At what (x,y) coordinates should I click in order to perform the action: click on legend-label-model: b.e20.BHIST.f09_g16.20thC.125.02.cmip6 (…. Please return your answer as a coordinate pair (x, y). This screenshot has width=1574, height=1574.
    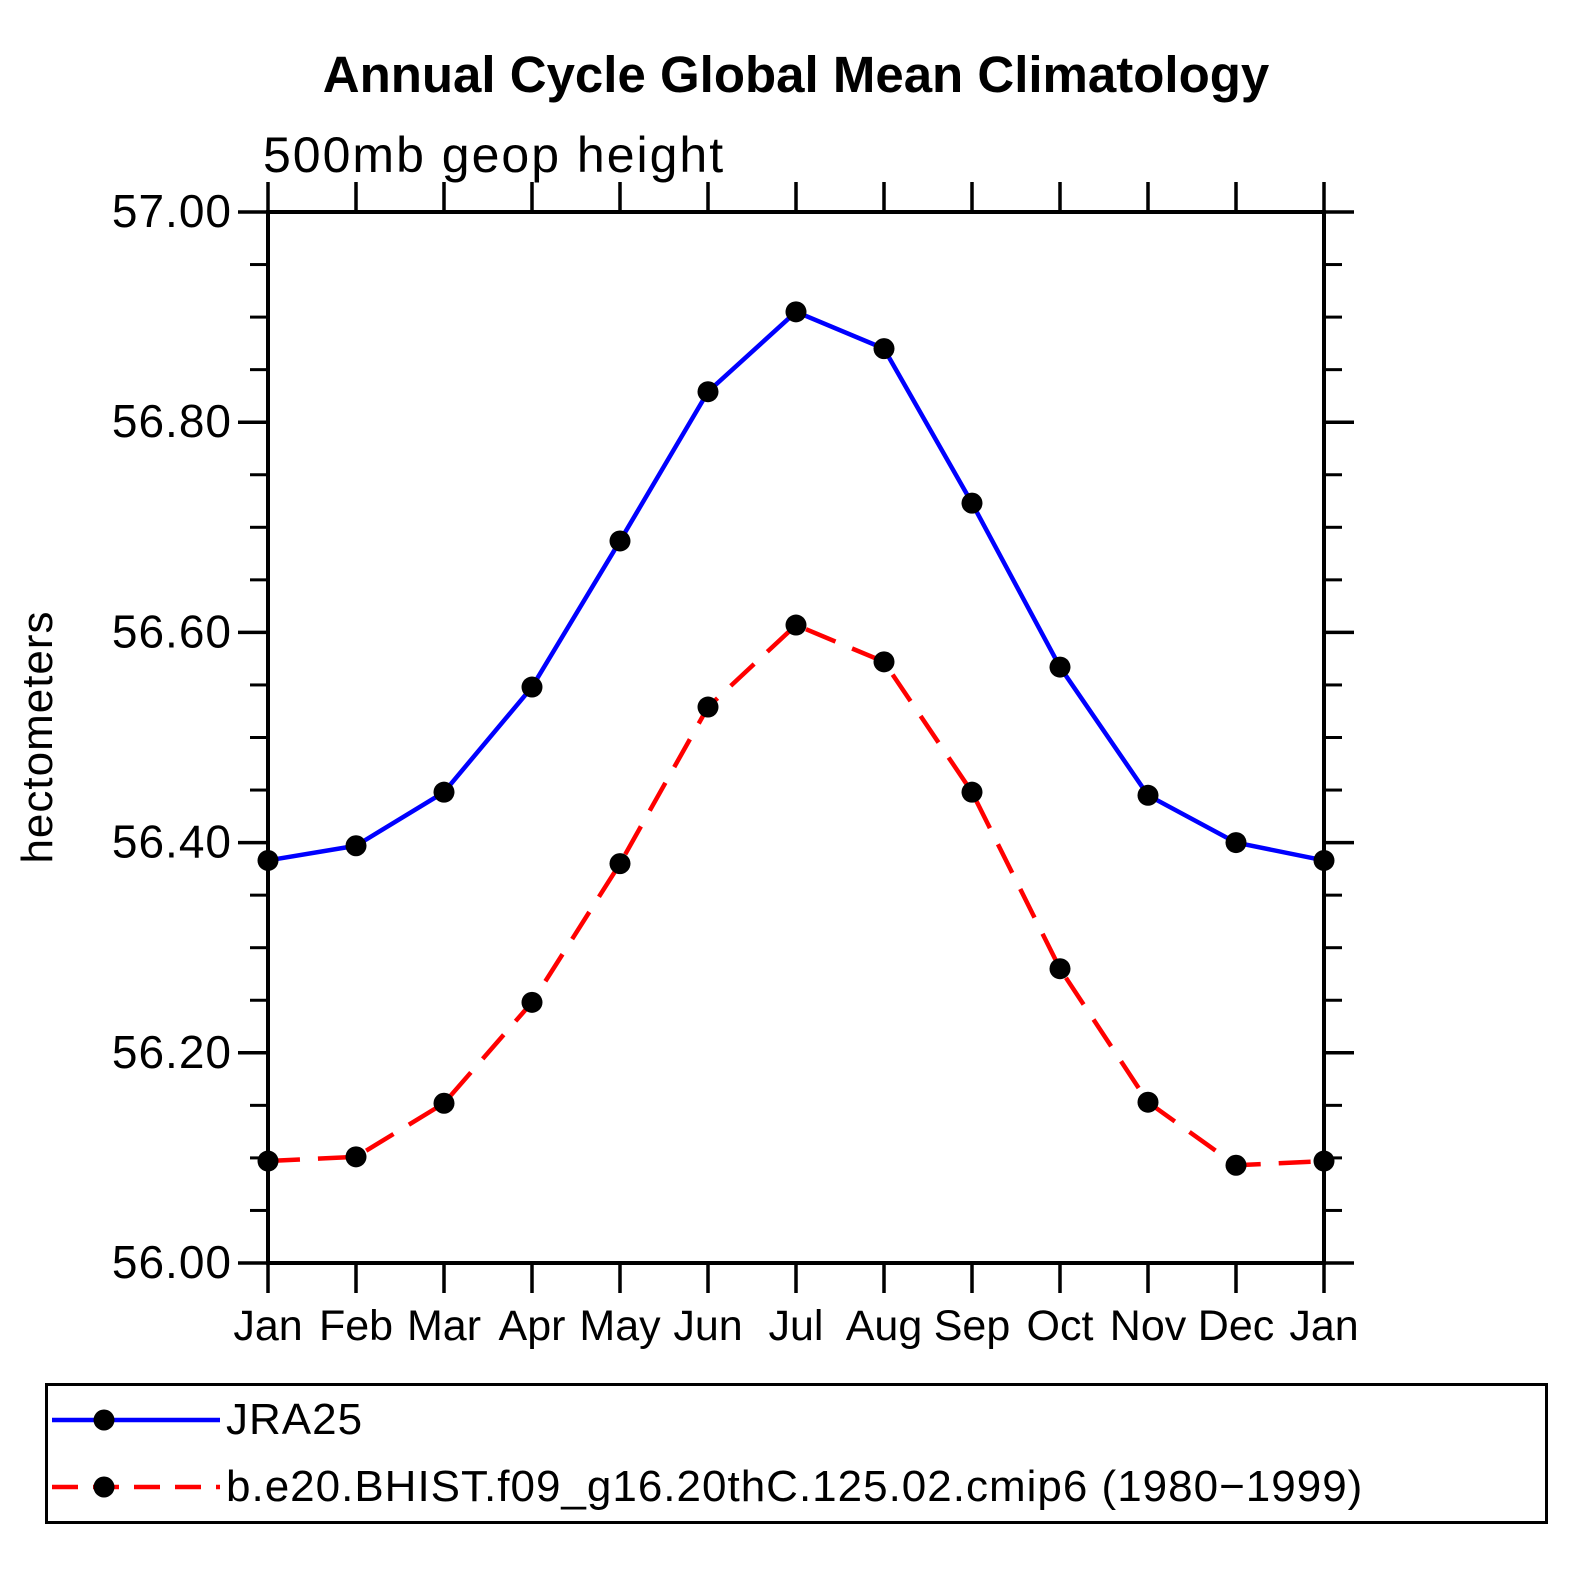
    Looking at the image, I should click on (795, 1486).